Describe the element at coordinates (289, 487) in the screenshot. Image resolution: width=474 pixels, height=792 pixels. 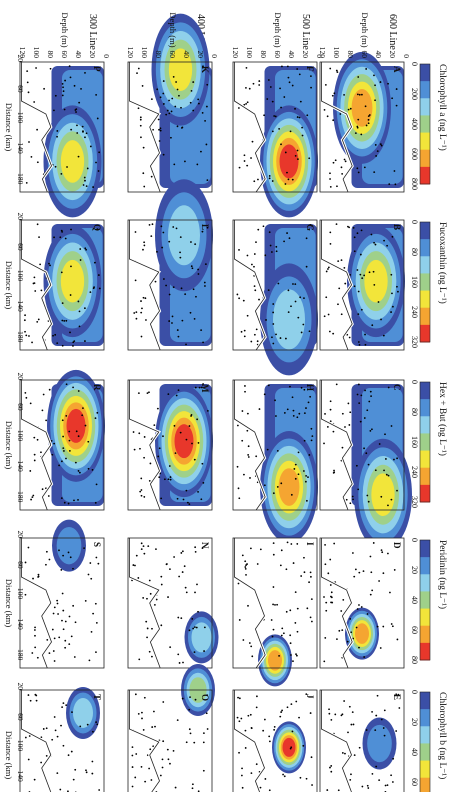
I see `contour-band` at that location.